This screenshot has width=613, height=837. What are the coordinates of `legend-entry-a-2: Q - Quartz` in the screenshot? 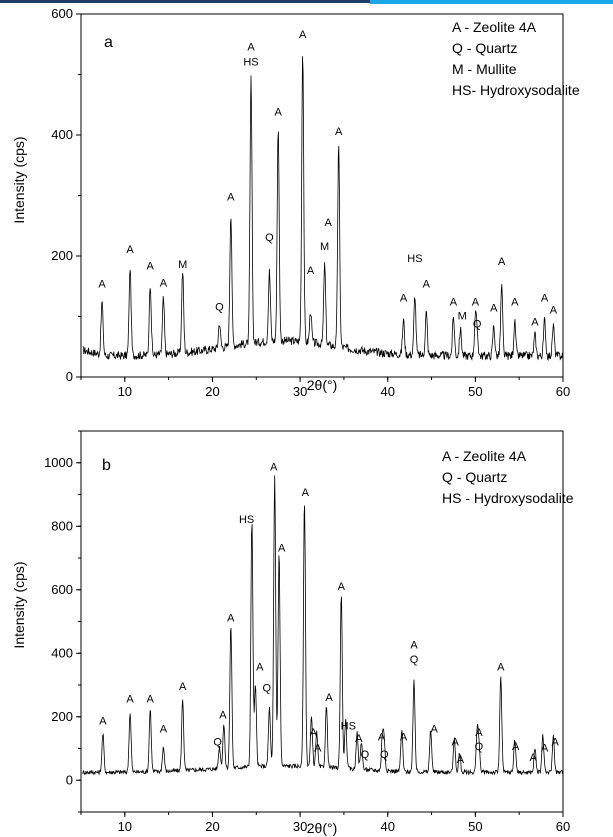 It's located at (484, 48).